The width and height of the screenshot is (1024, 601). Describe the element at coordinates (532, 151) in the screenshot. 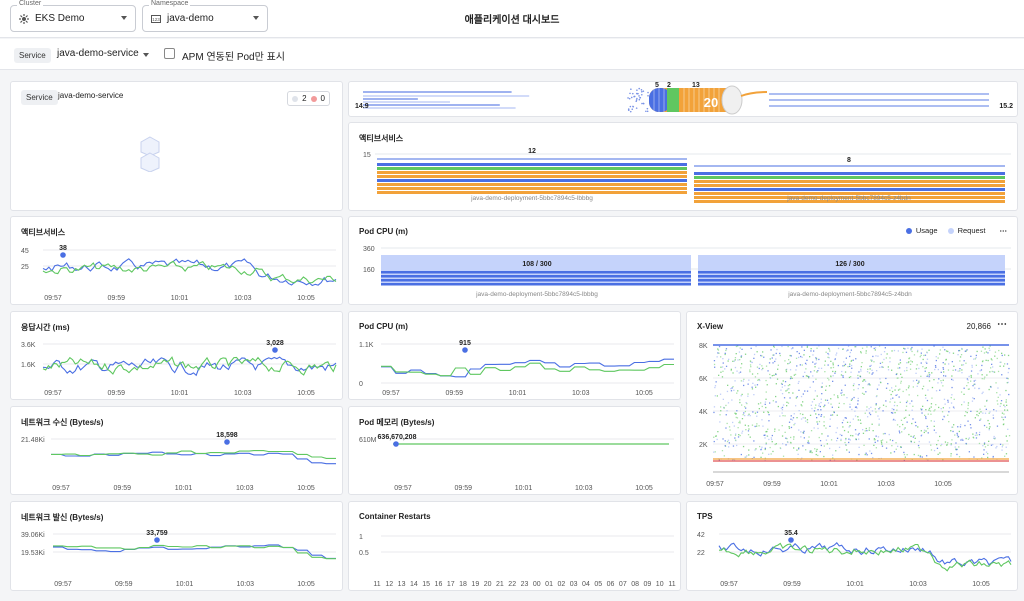

I see `pod1-value: 12` at that location.